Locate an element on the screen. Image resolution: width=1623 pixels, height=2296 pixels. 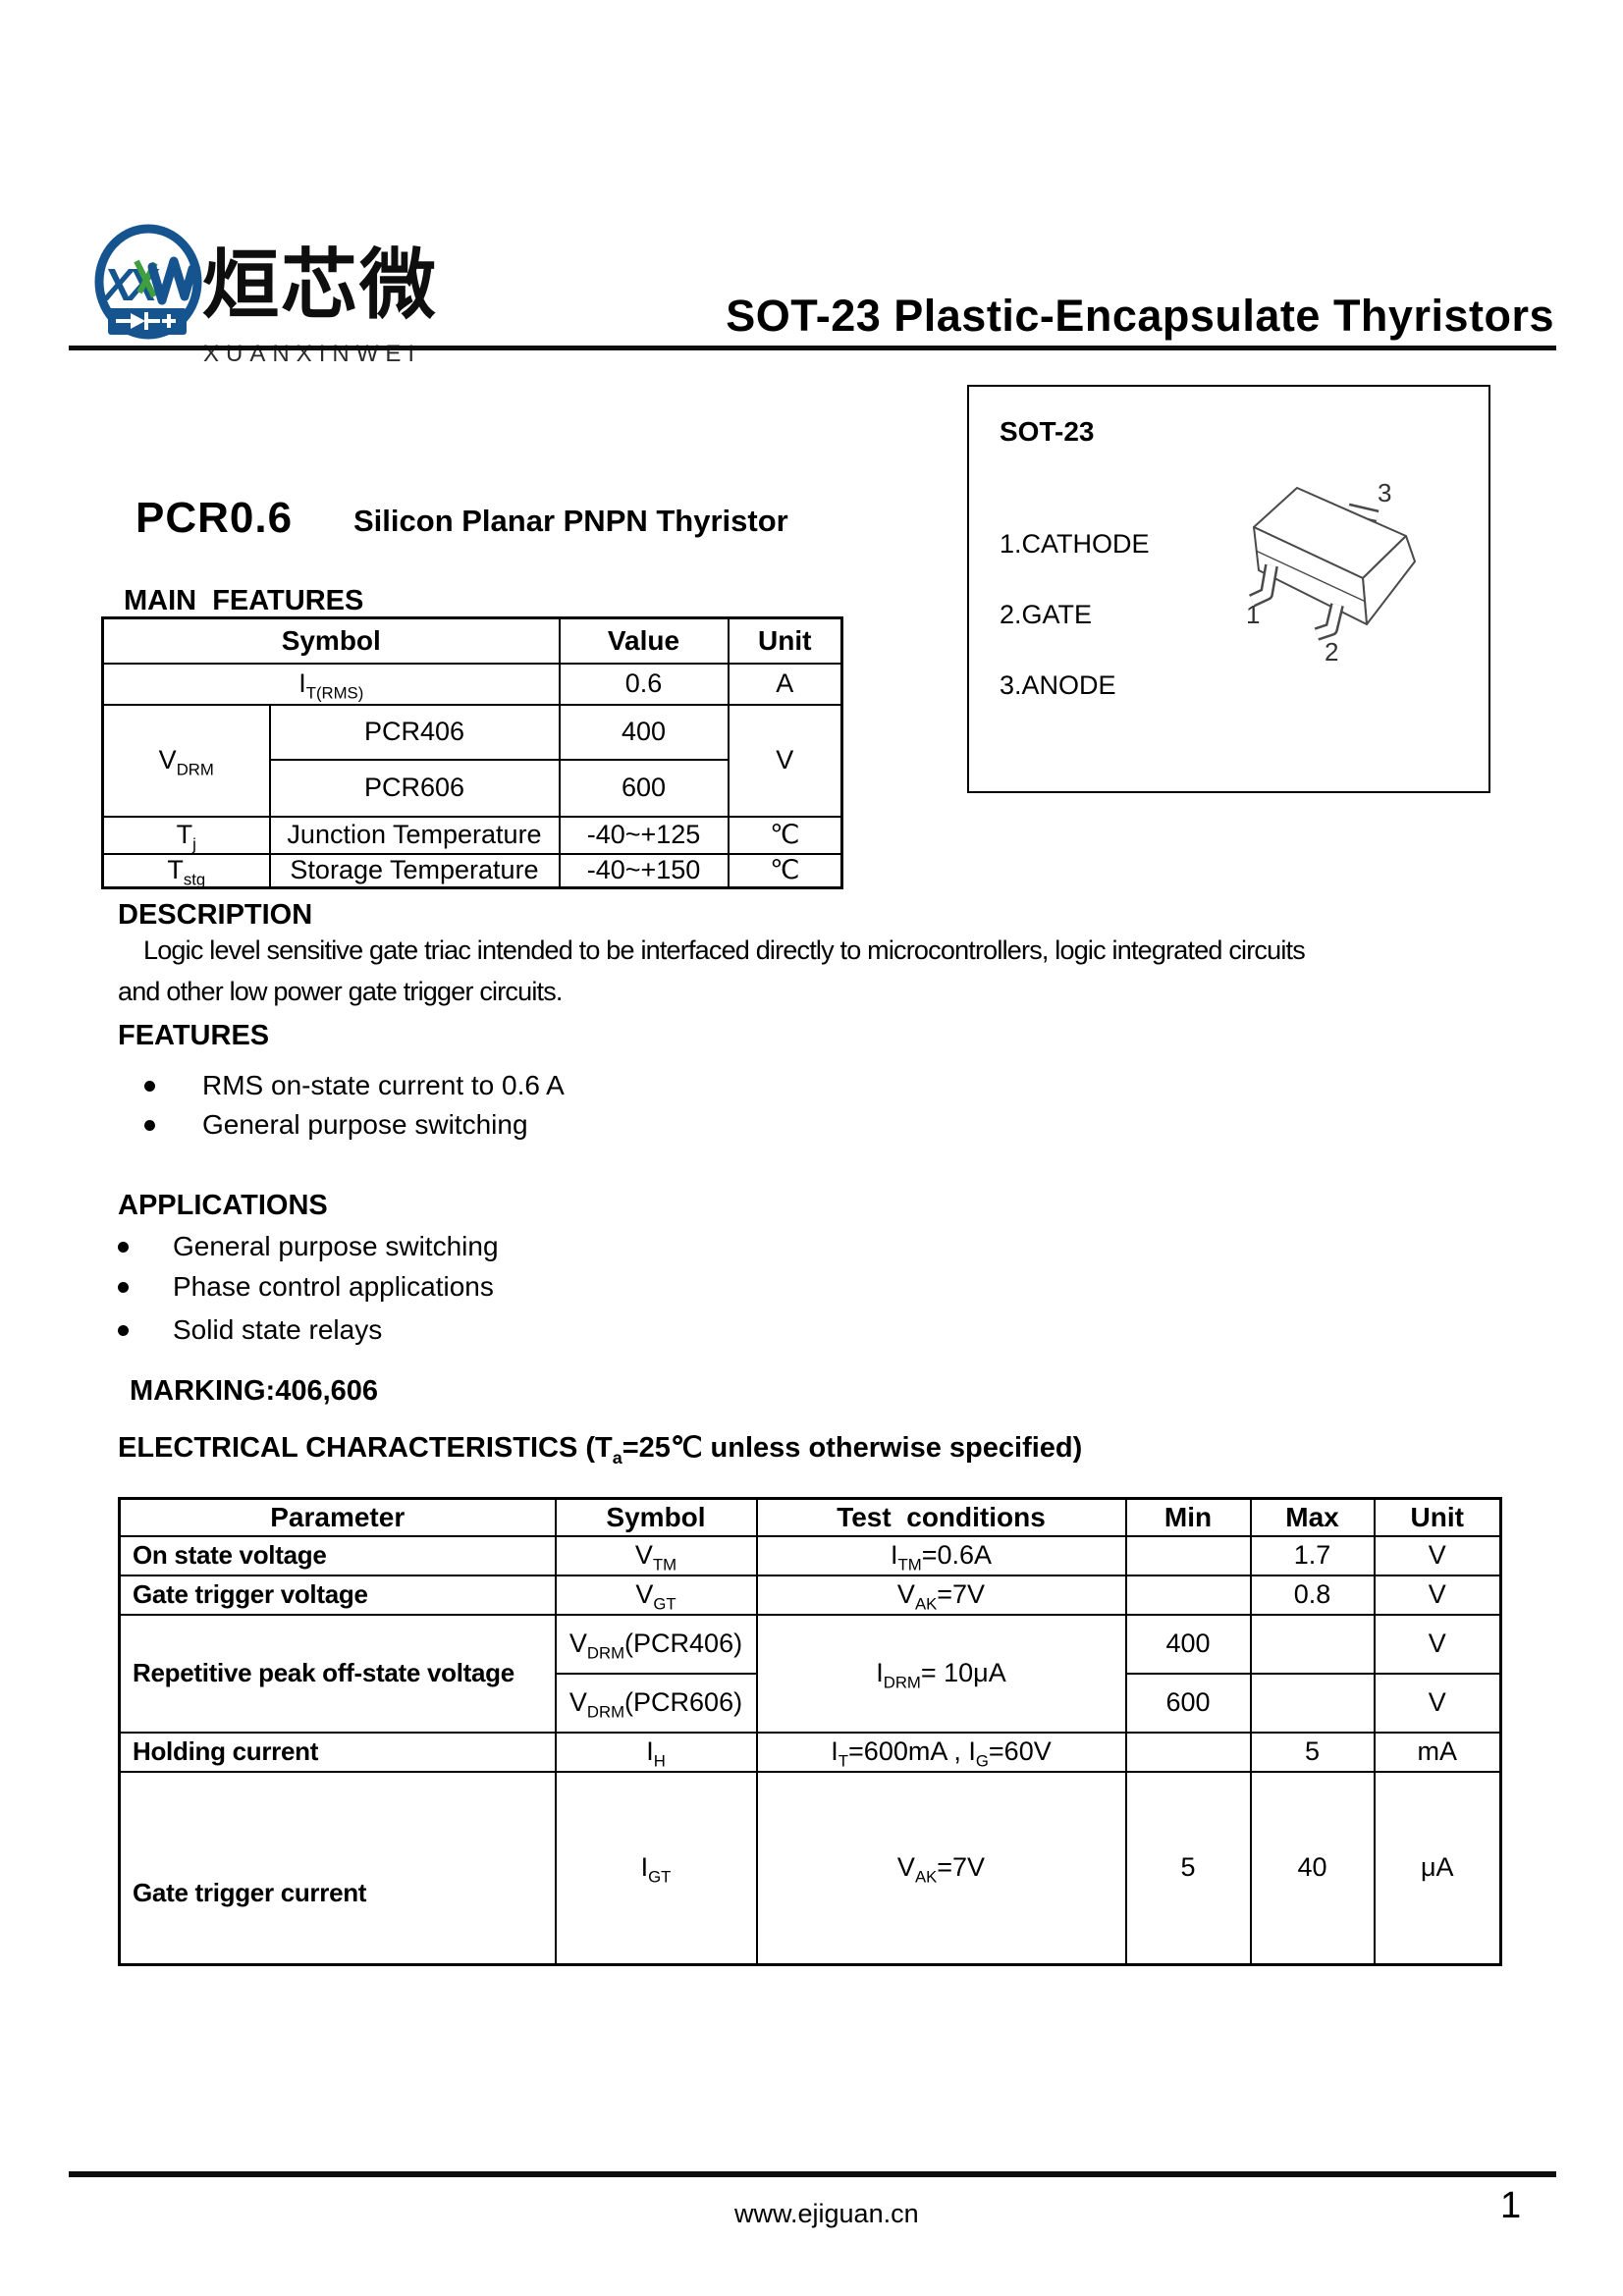
cell-max-igt: 40 is located at coordinates (1312, 1868).